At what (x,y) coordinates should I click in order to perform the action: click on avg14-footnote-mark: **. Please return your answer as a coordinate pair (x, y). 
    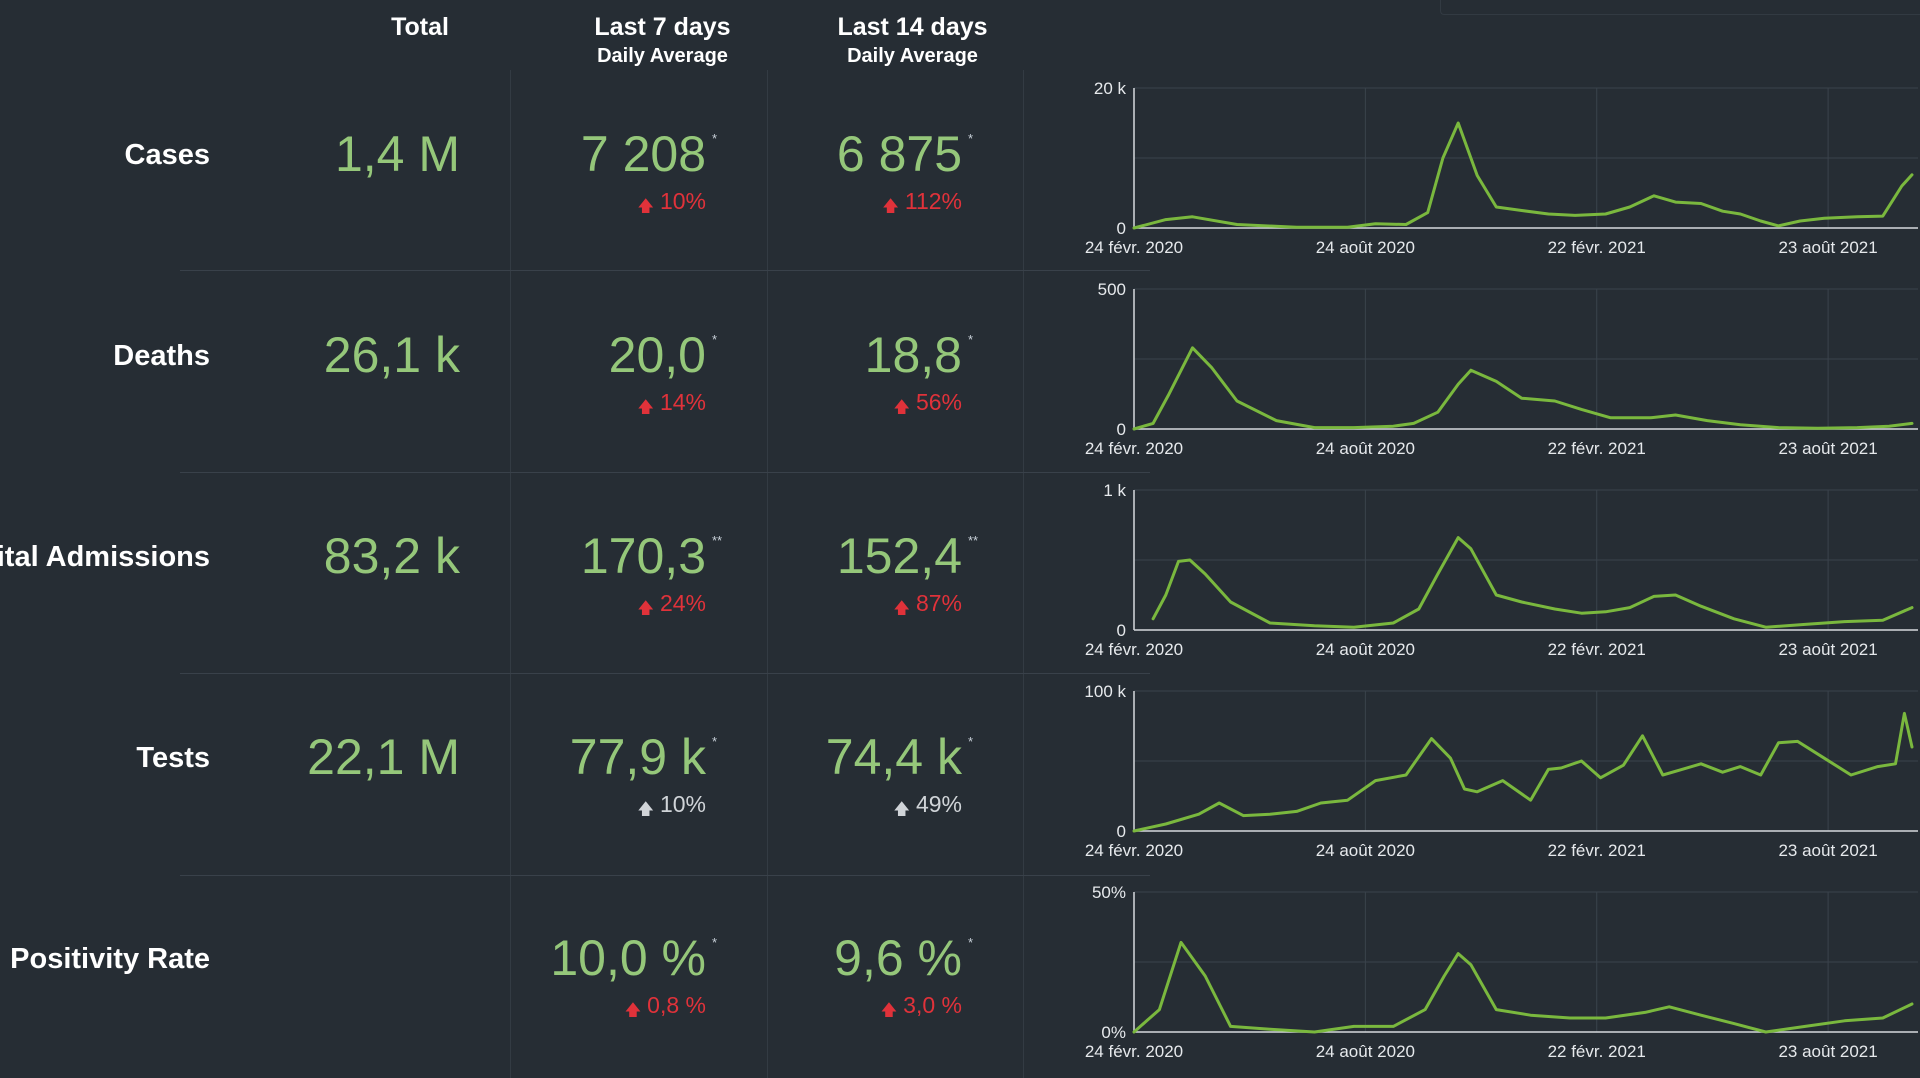
    Looking at the image, I should click on (973, 540).